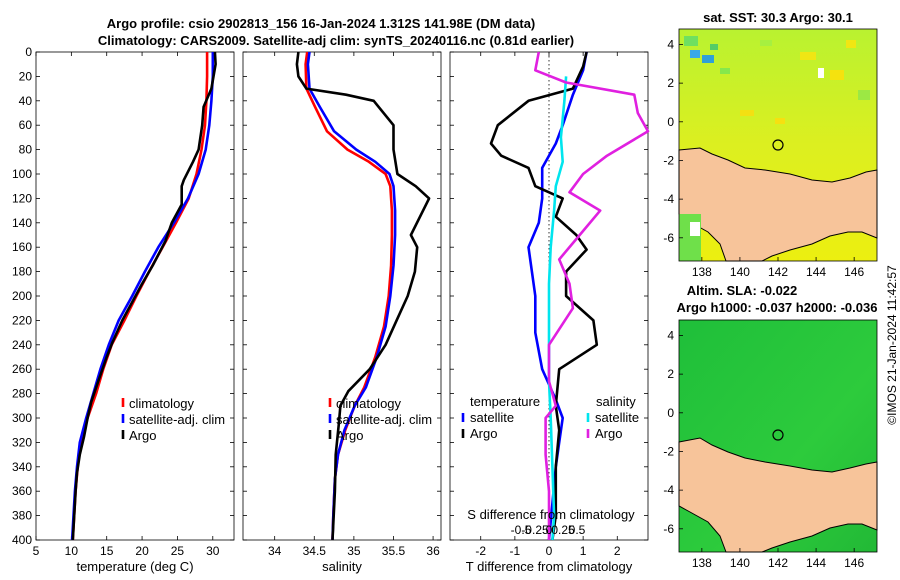  Describe the element at coordinates (22, 418) in the screenshot. I see `depth-tick-label: 300` at that location.